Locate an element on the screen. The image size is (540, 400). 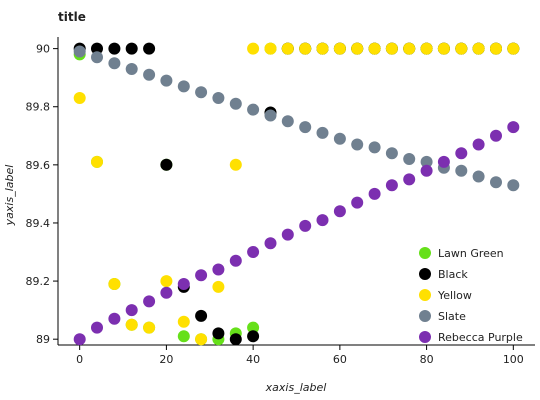
y-tick-label: 89.6 is located at coordinates (38, 165).